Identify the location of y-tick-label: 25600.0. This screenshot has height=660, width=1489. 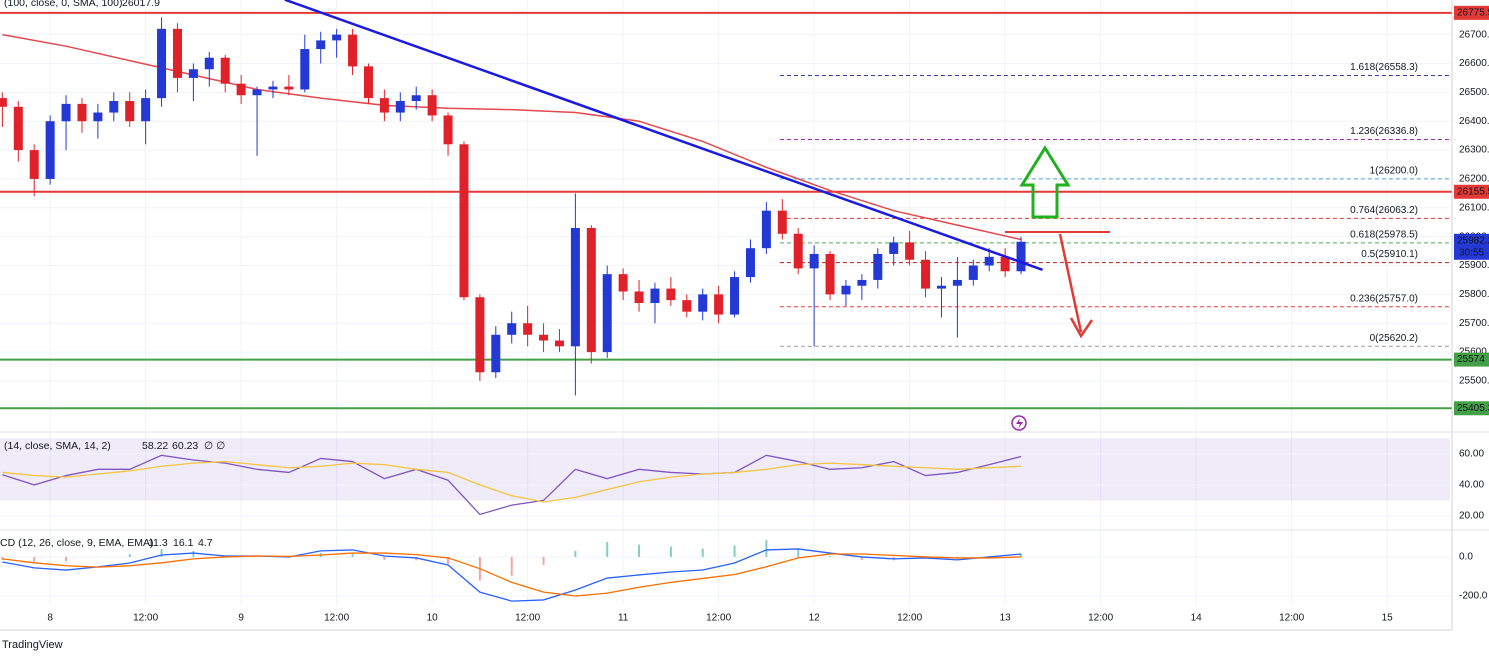
(1474, 352).